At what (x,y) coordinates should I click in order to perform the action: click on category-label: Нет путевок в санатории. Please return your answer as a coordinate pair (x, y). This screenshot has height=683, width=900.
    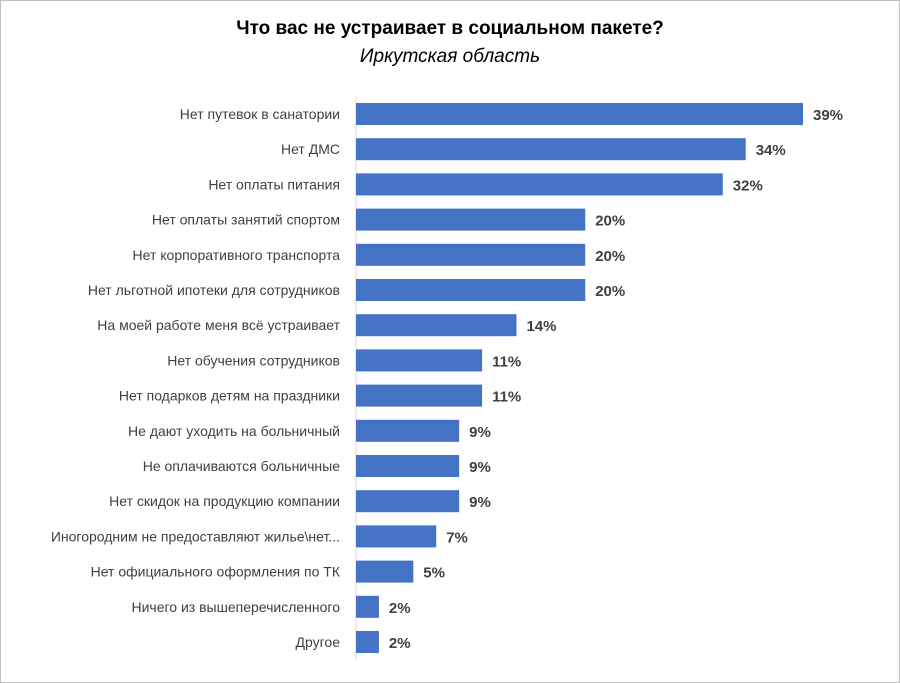
    Looking at the image, I should click on (260, 114).